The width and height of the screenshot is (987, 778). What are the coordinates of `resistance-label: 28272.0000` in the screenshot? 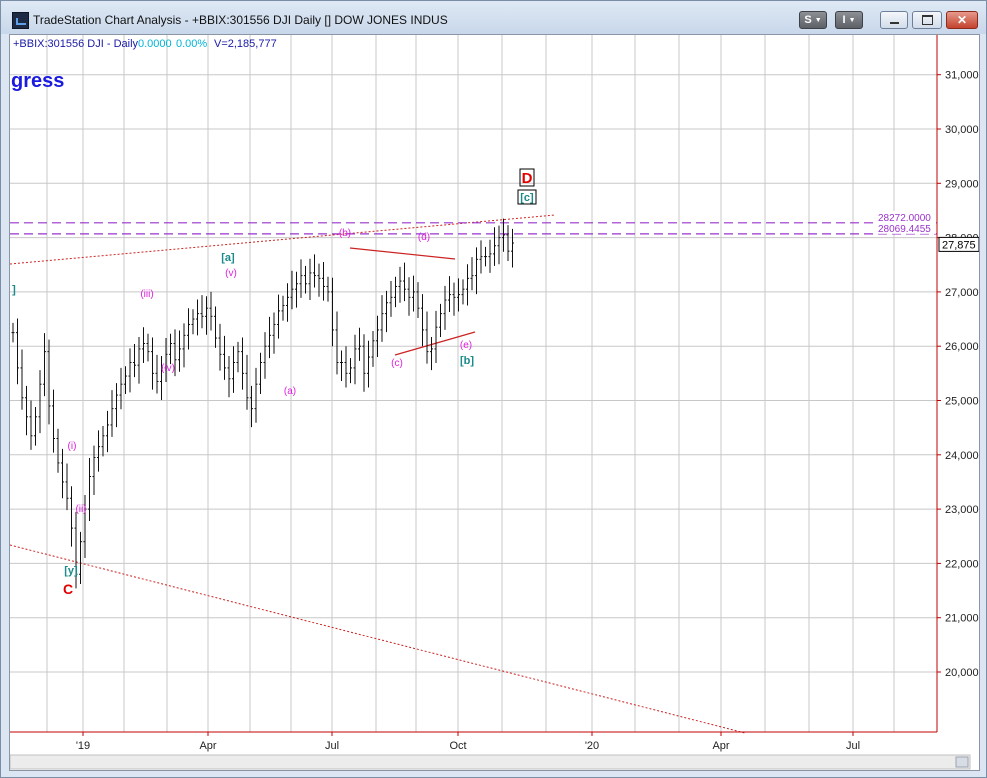 It's located at (904, 218).